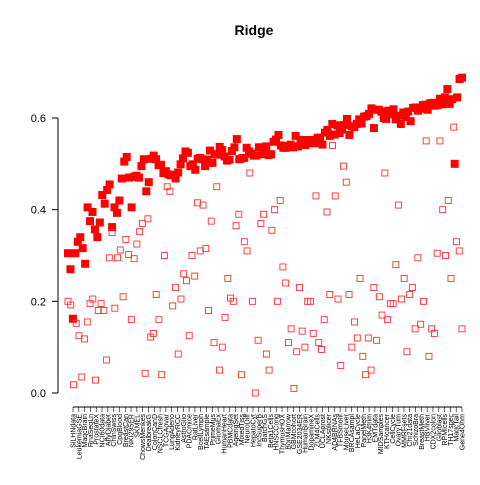  What do you see at coordinates (433, 432) in the screenshot?
I see `x-tick-label: CDX2colon` at bounding box center [433, 432].